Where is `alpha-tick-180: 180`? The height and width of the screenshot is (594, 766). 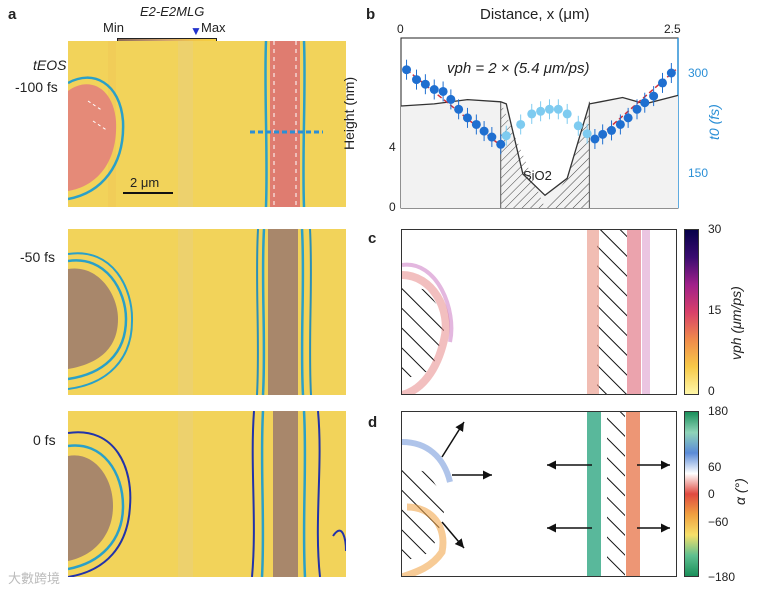
alpha-tick-180: 180 is located at coordinates (718, 411).